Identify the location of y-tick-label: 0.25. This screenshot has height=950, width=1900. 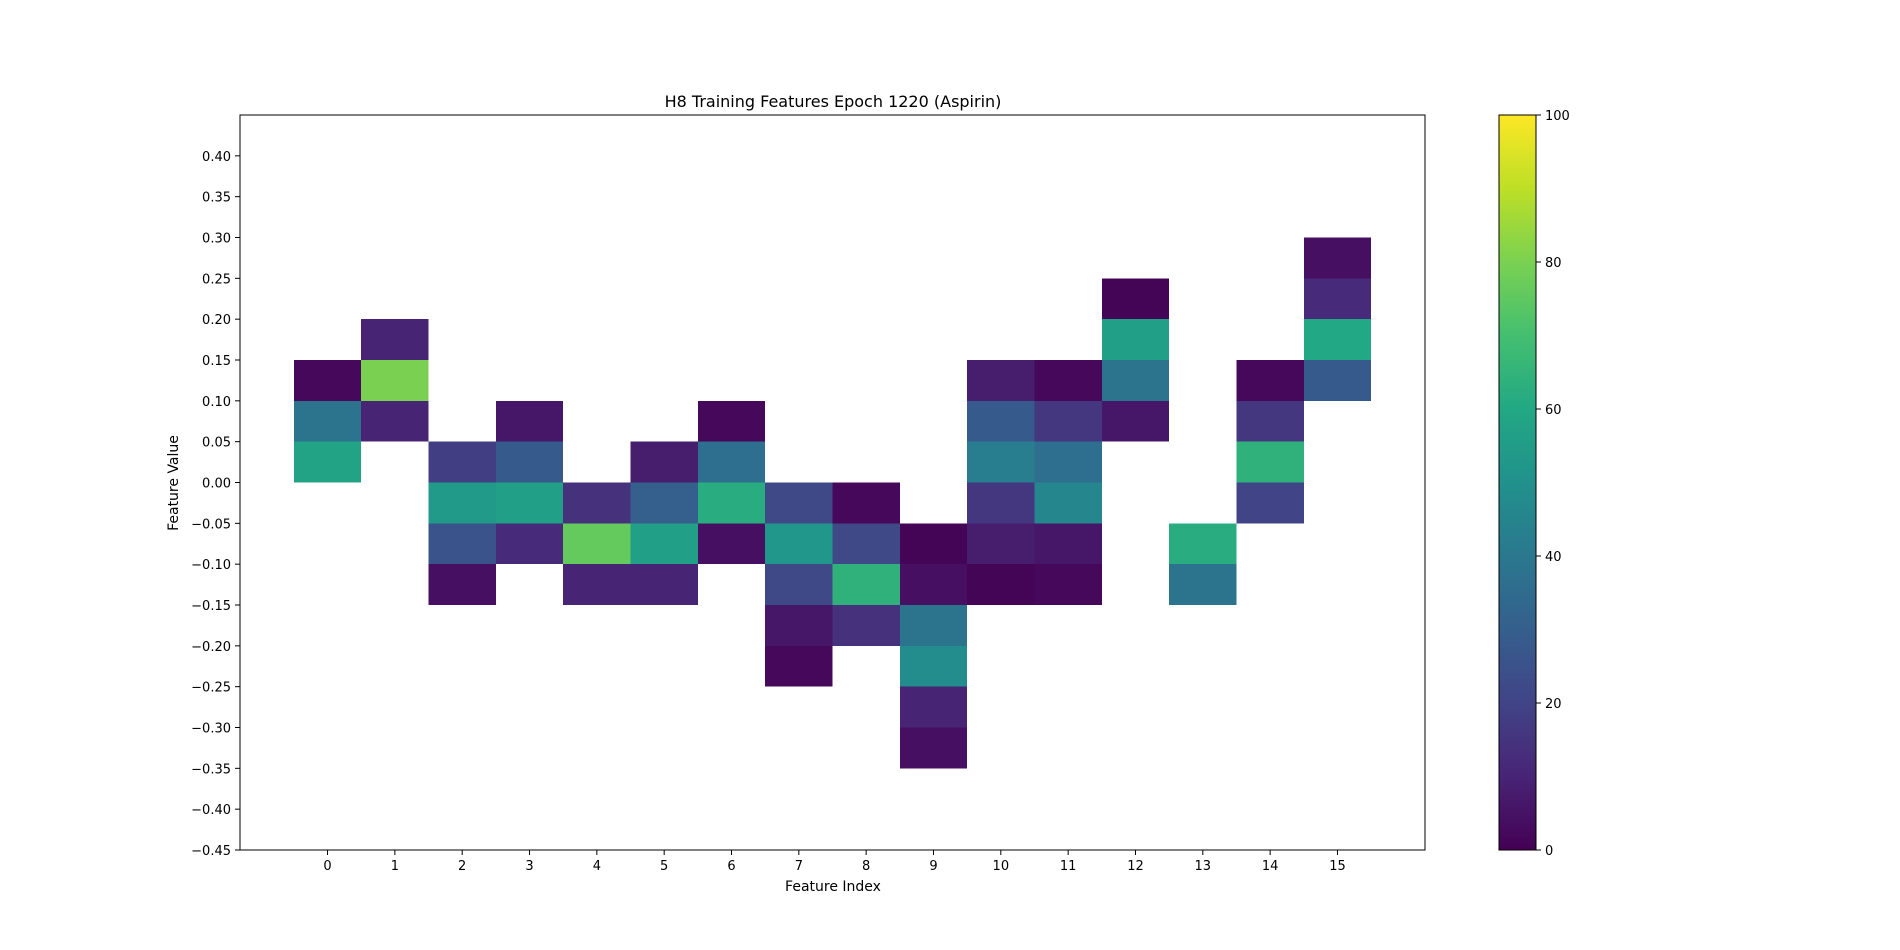
(216, 279).